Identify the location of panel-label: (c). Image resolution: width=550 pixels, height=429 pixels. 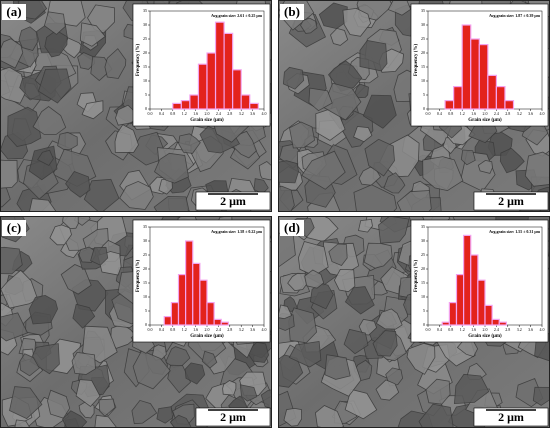
(14, 227).